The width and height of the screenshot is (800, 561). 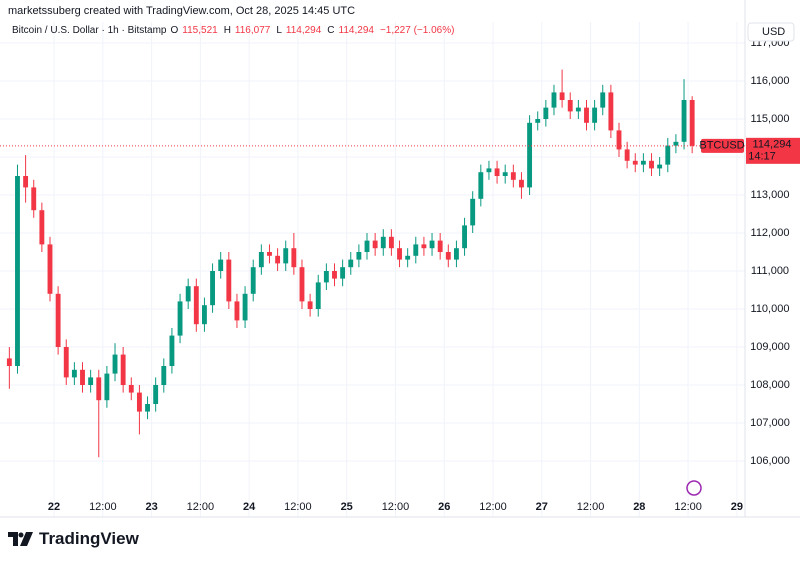 I want to click on x-tick-label: 25, so click(x=347, y=507).